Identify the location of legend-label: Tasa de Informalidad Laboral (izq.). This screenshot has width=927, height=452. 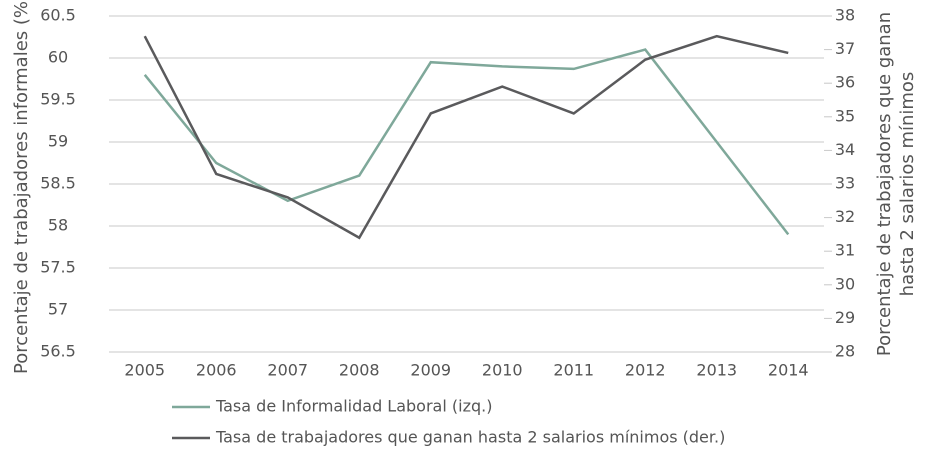
(353, 406).